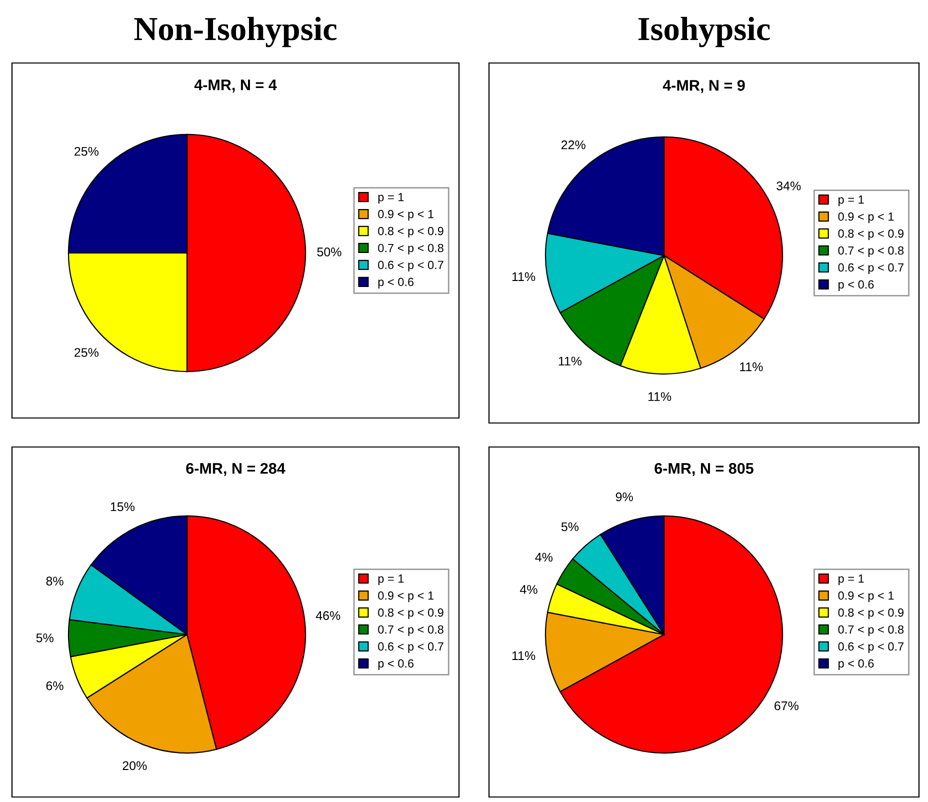 The width and height of the screenshot is (928, 802). Describe the element at coordinates (236, 469) in the screenshot. I see `chart-title: 6-MR, N = 284` at that location.